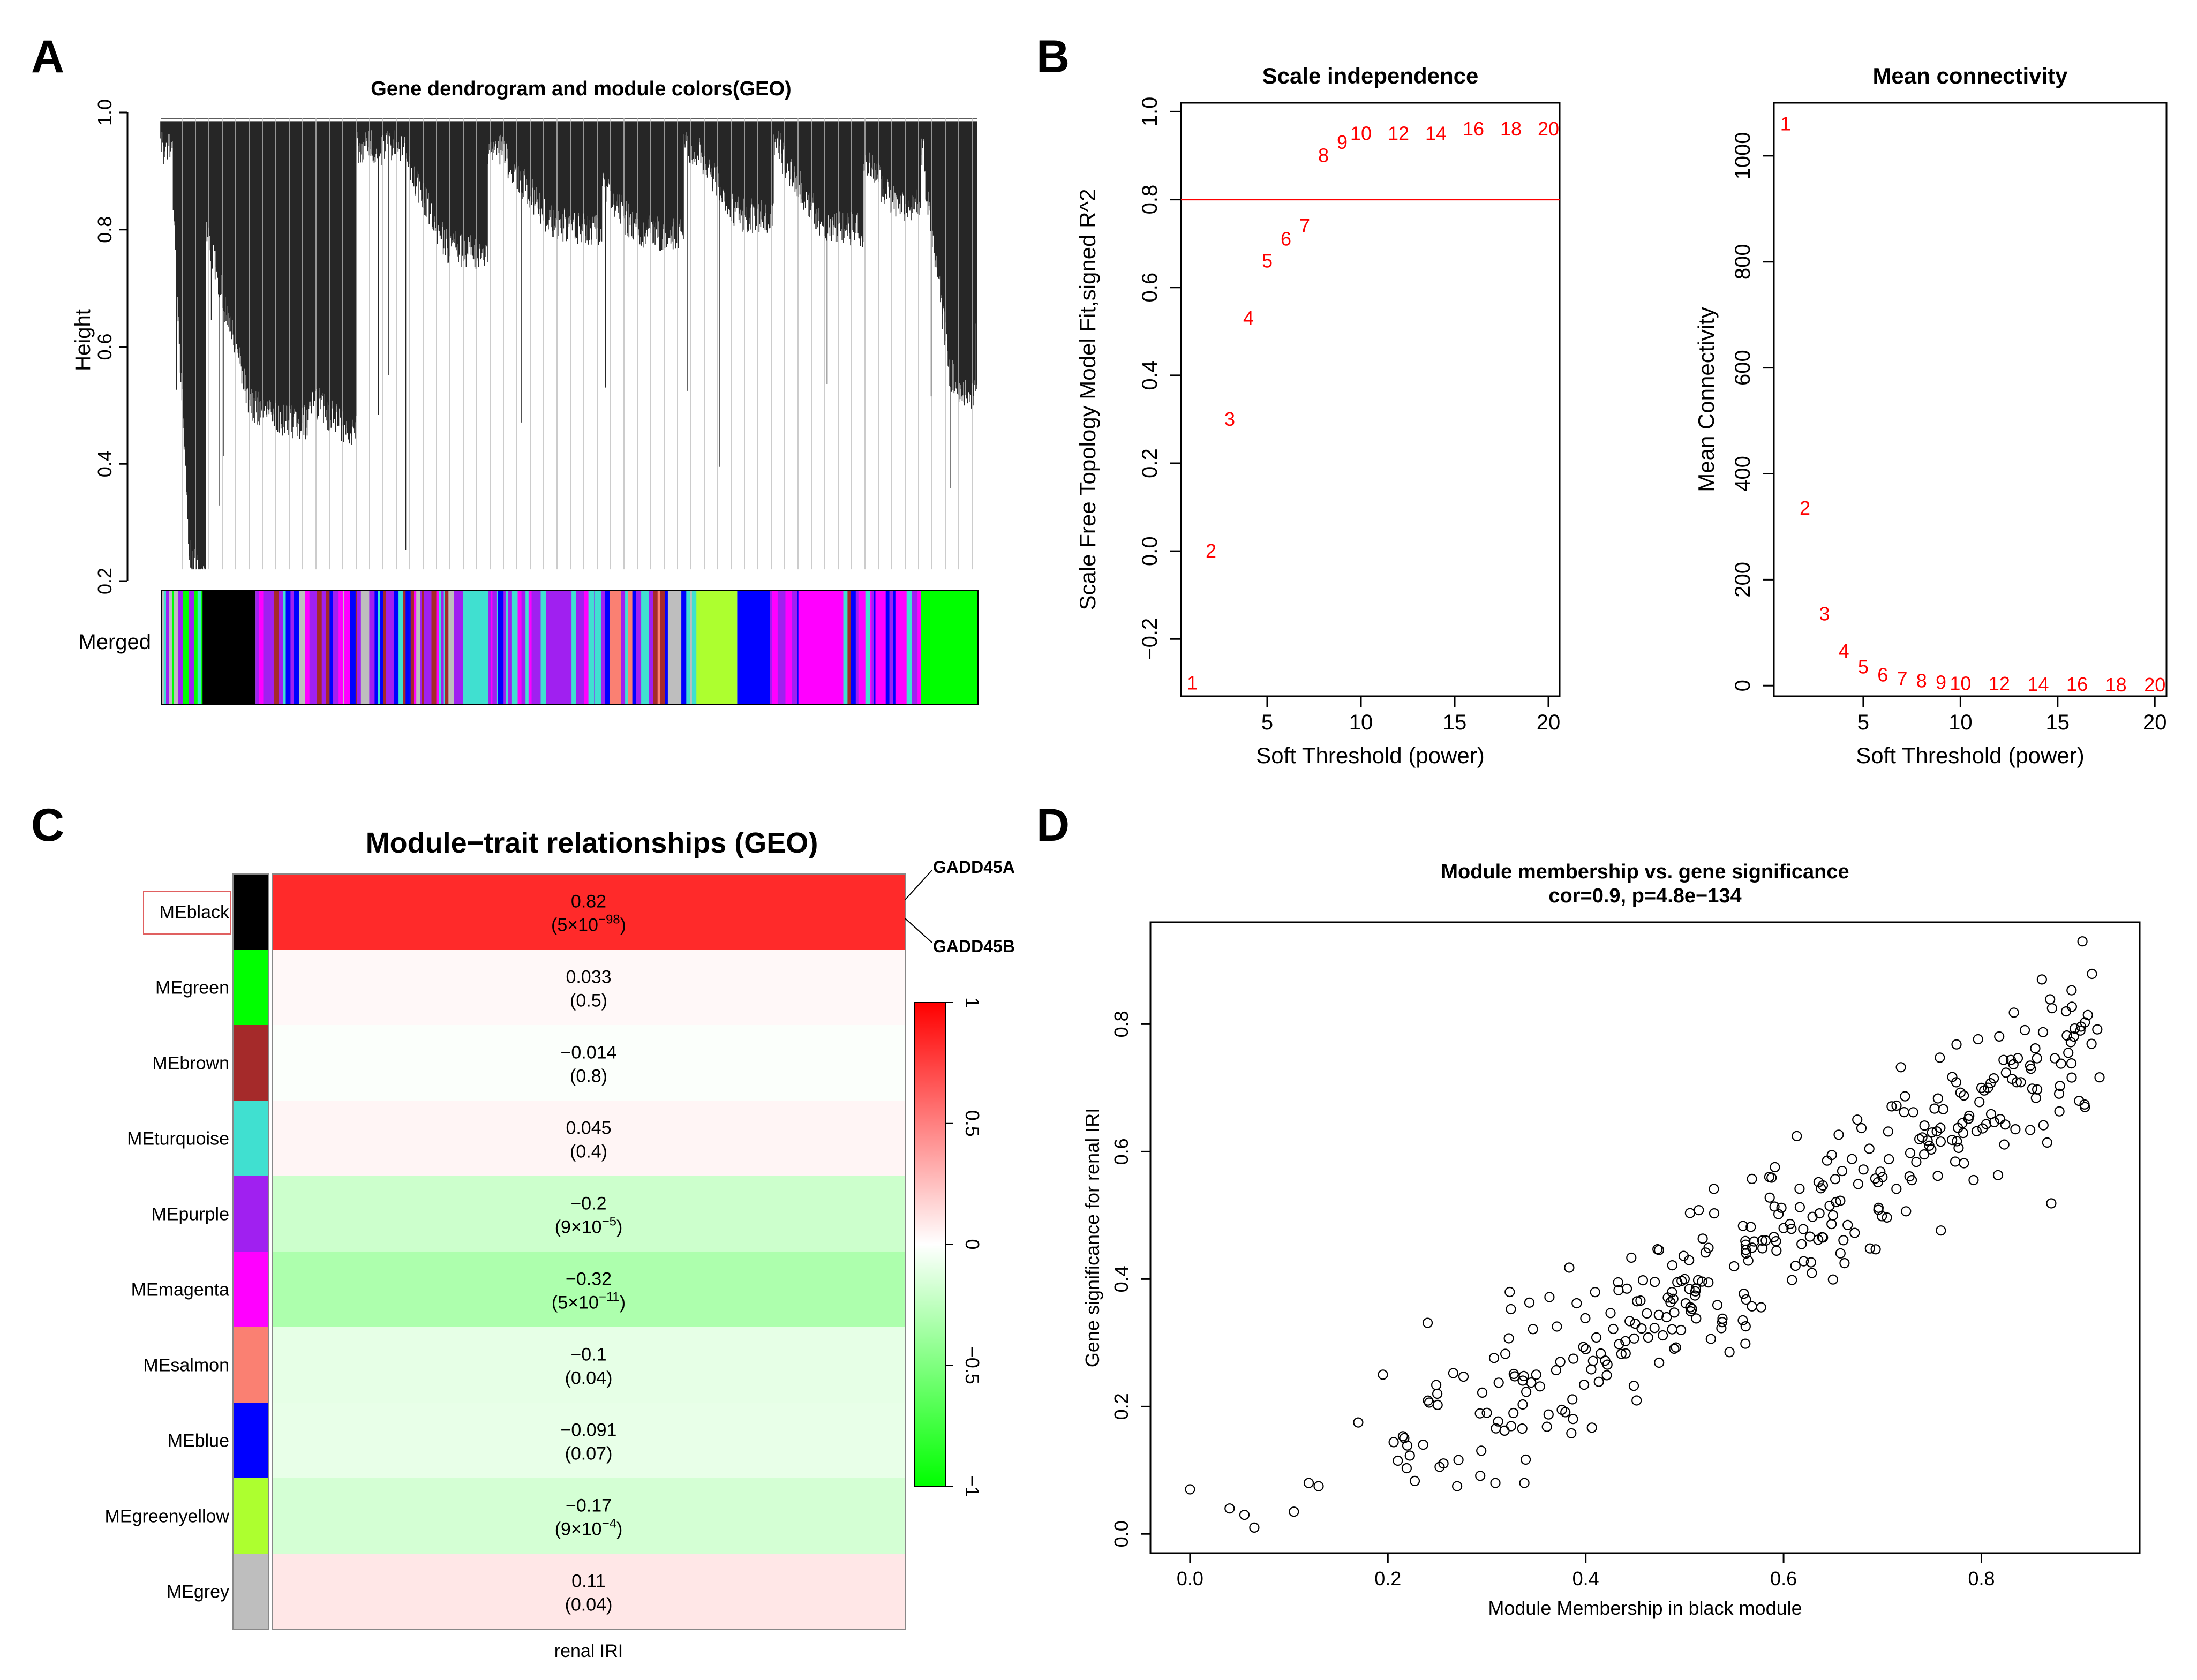 The height and width of the screenshot is (1680, 2197). What do you see at coordinates (1121, 1152) in the screenshot?
I see `y-tick-label: 0.6` at bounding box center [1121, 1152].